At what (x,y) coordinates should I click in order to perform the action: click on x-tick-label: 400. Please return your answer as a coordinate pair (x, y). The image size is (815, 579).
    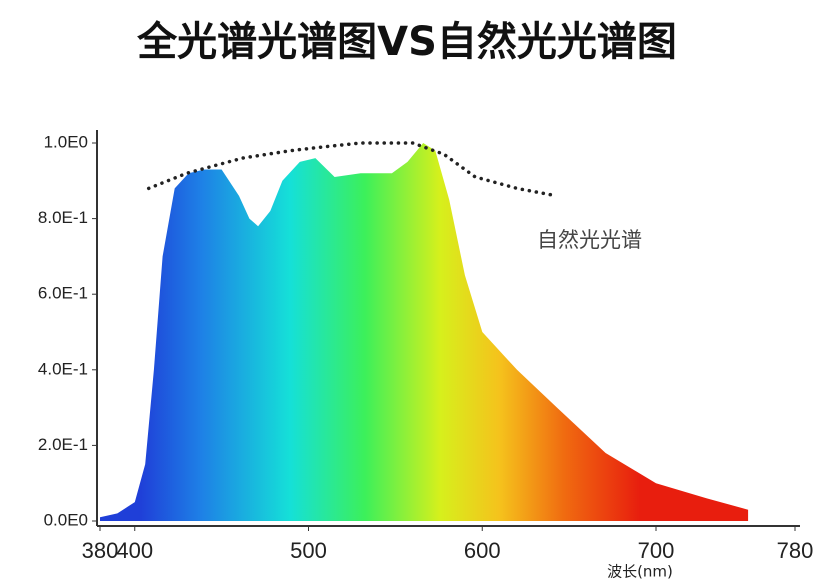
    Looking at the image, I should click on (134, 550).